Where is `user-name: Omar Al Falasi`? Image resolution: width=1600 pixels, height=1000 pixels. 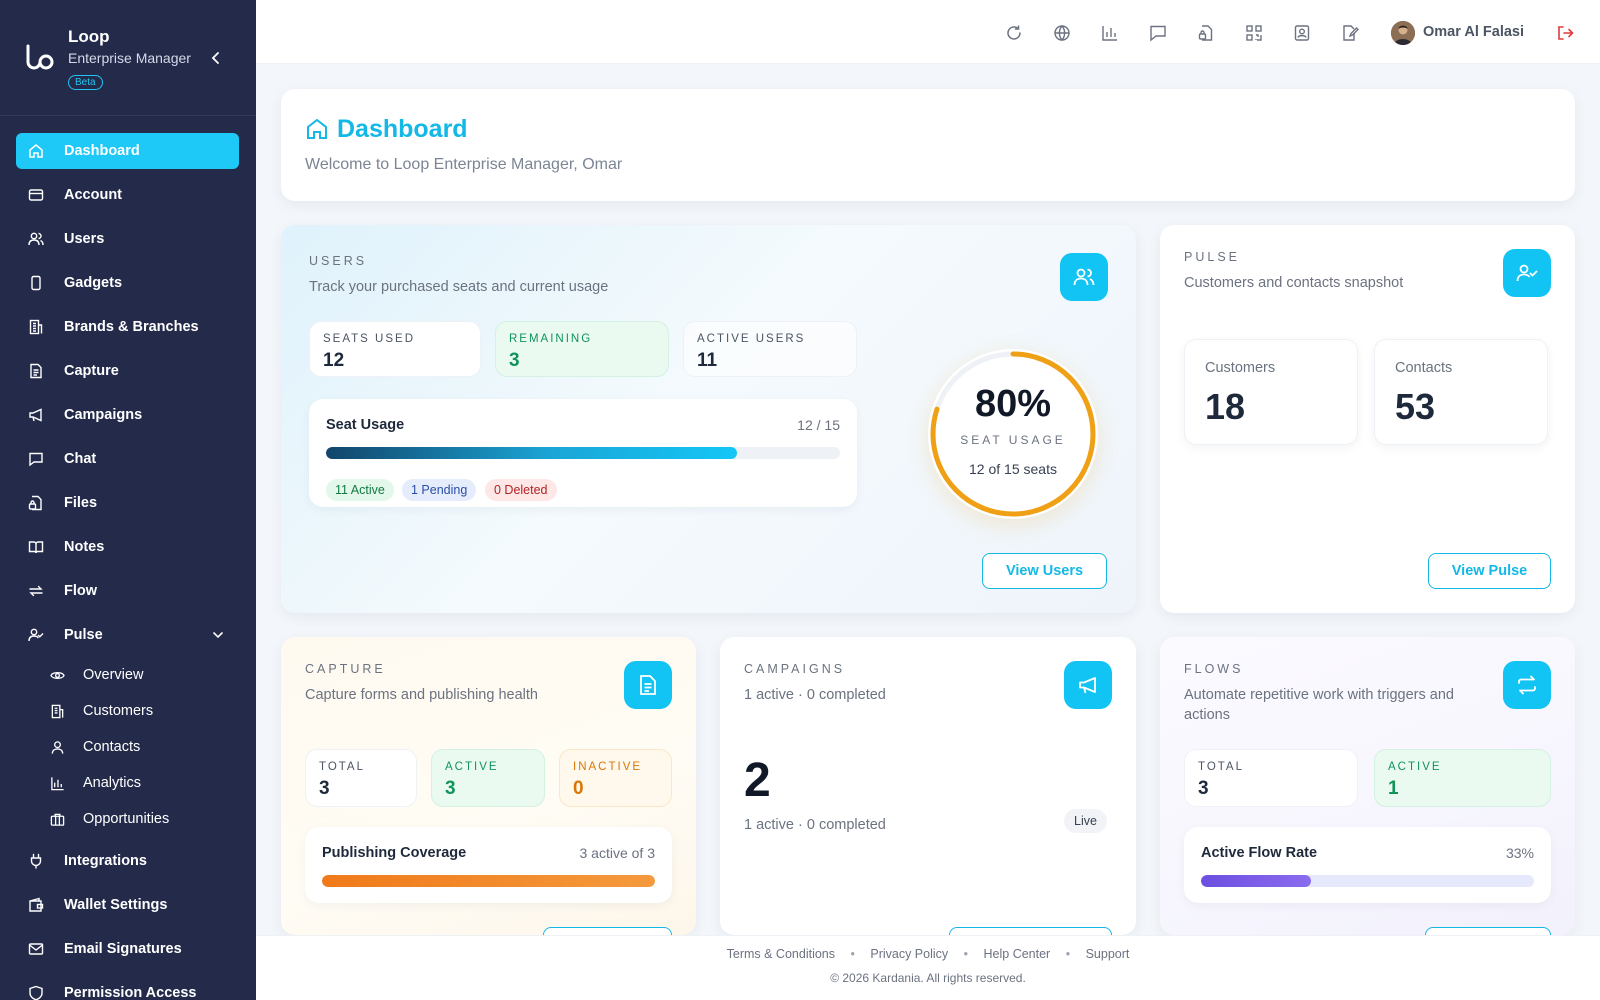 user-name: Omar Al Falasi is located at coordinates (1474, 32).